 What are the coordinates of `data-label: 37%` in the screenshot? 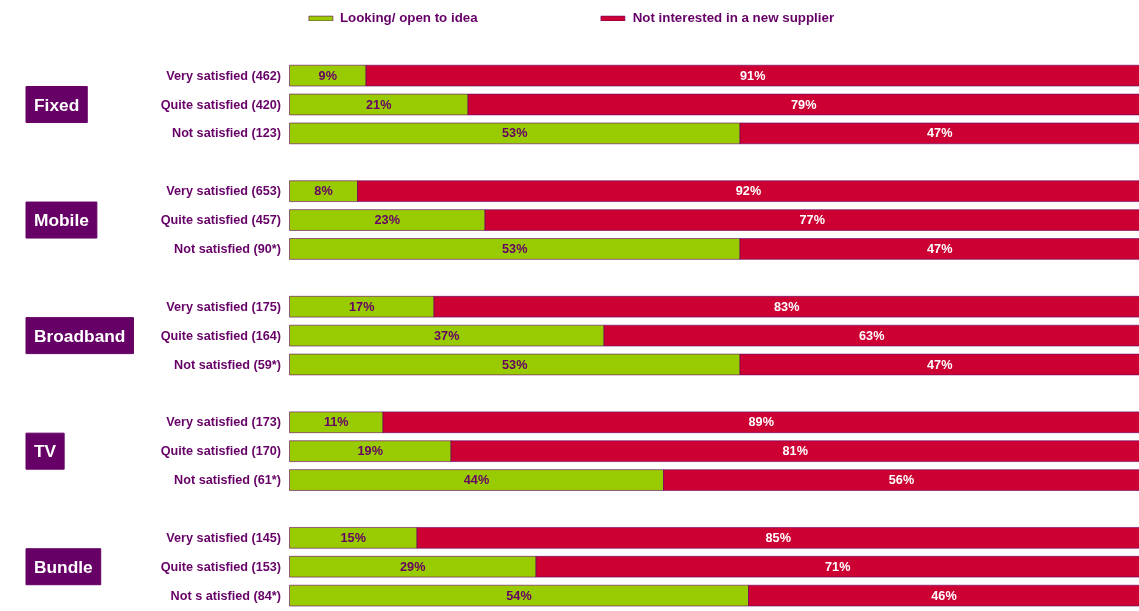 It's located at (447, 335).